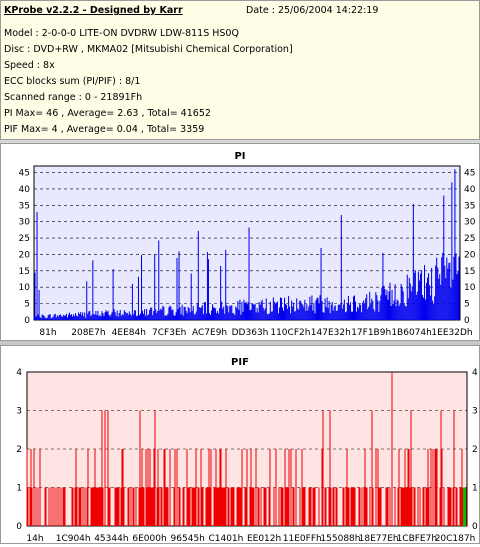 This screenshot has height=547, width=480. What do you see at coordinates (379, 538) in the screenshot?
I see `x-tick-label: 18E77Eh` at bounding box center [379, 538].